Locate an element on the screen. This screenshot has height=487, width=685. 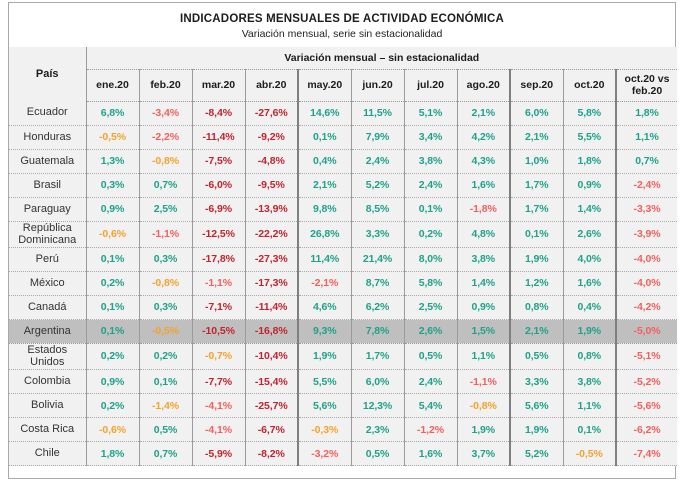
value-cell: 7,9% is located at coordinates (378, 137).